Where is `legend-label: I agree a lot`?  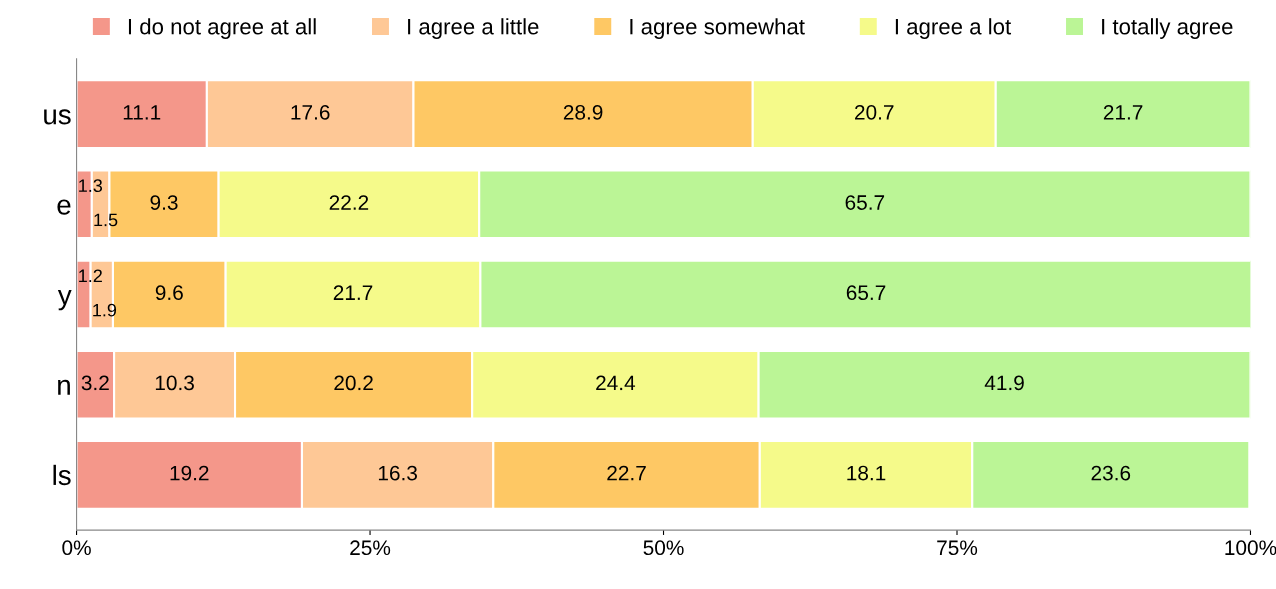
legend-label: I agree a lot is located at coordinates (953, 28).